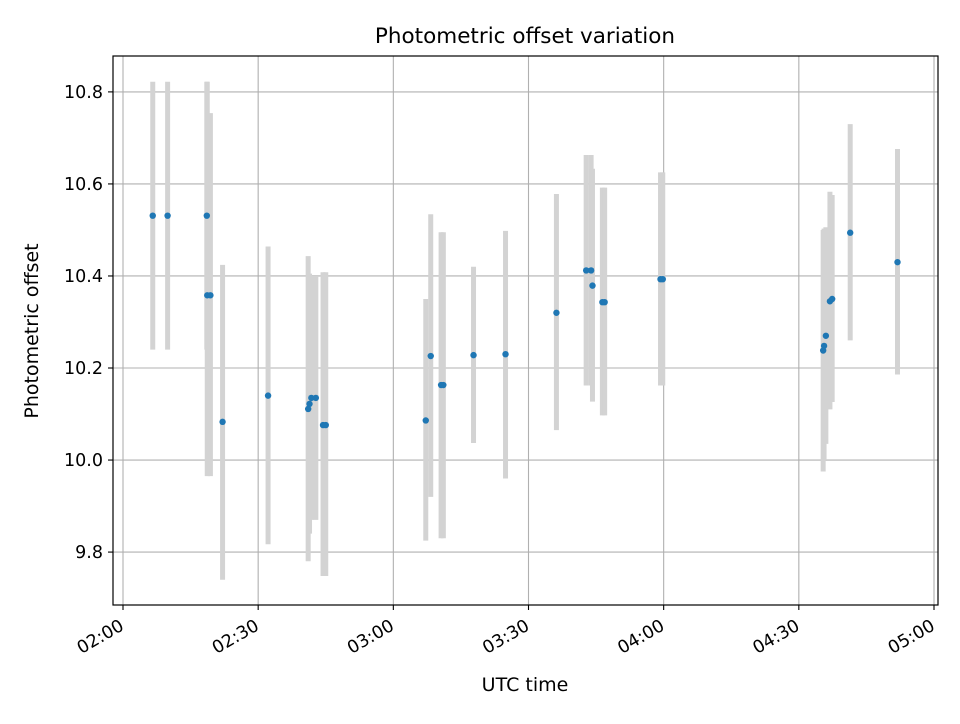 Image resolution: width=960 pixels, height=724 pixels. What do you see at coordinates (525, 685) in the screenshot?
I see `x-axis-label: UTC time` at bounding box center [525, 685].